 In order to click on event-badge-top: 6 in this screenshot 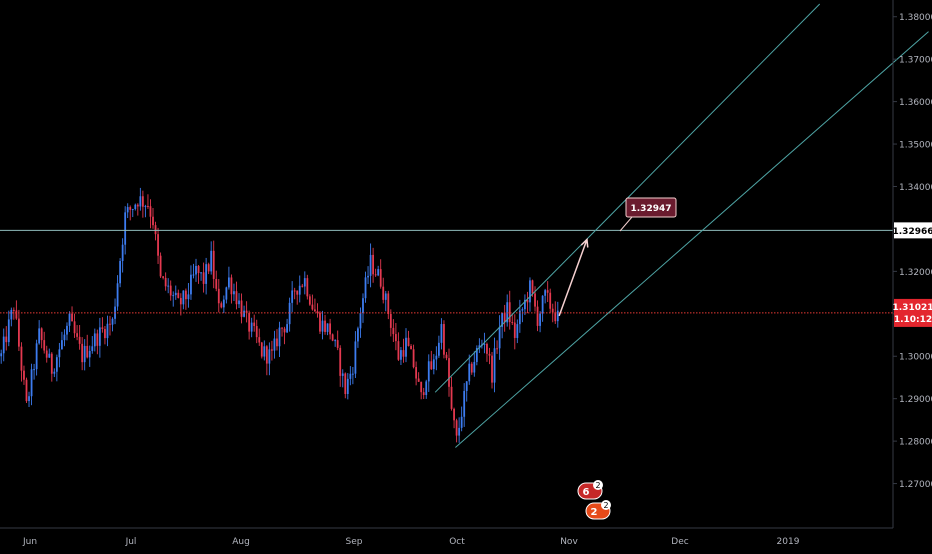, I will do `click(586, 492)`.